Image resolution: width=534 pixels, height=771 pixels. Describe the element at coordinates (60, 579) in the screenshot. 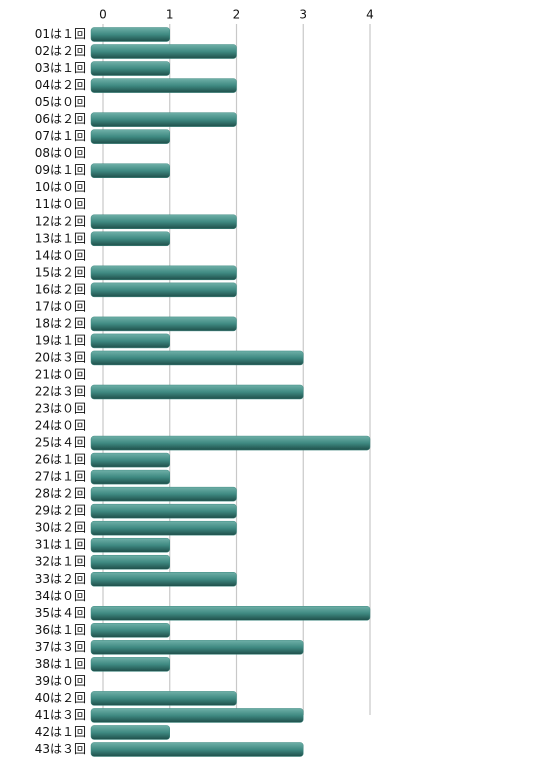

I see `y-tick-label: 33は２回` at that location.